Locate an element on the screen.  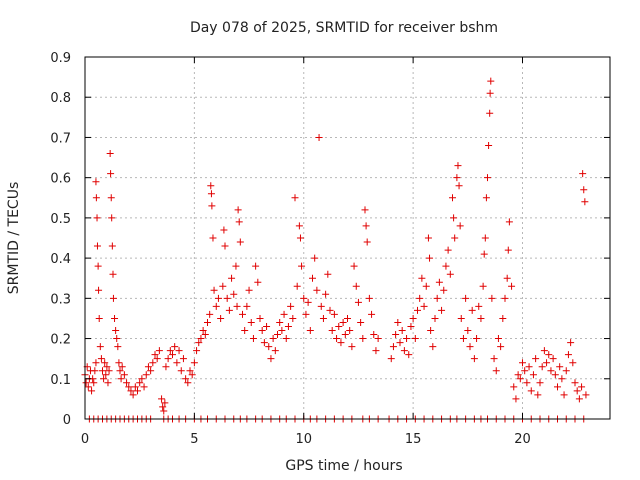
y-tick-label: 0.3 is located at coordinates (60, 299).